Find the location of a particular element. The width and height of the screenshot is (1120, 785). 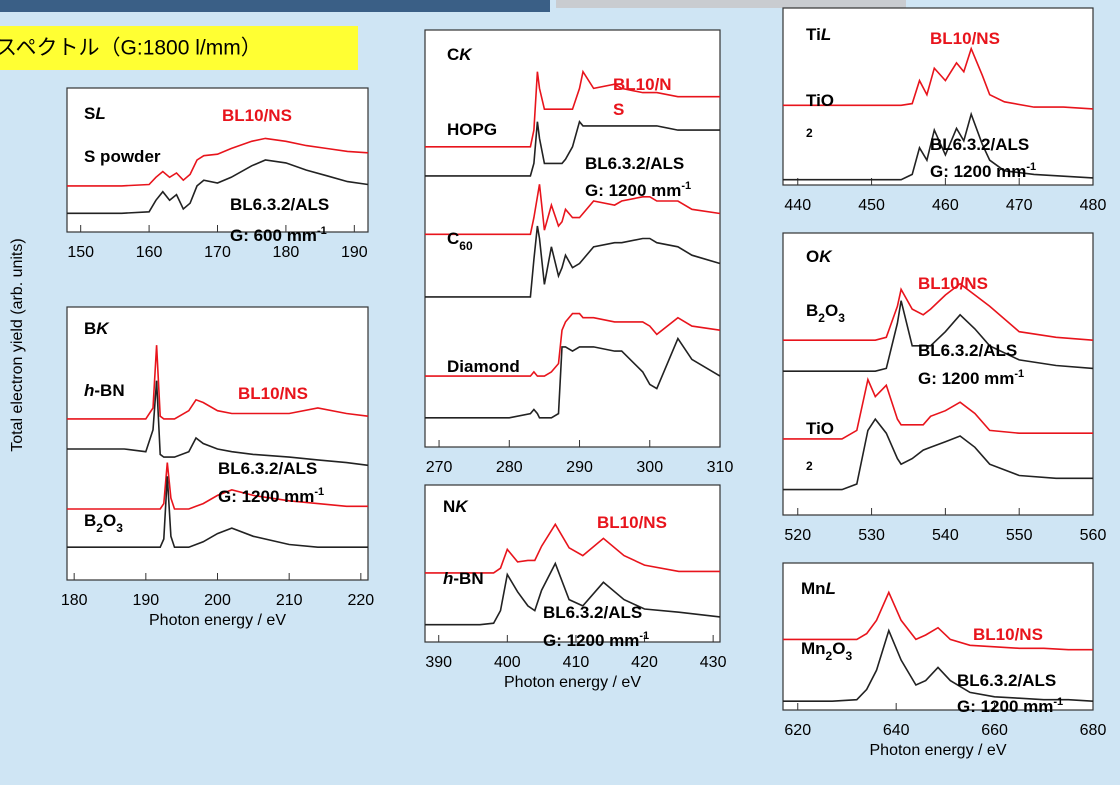

text-run: BL10/N is located at coordinates (642, 84).